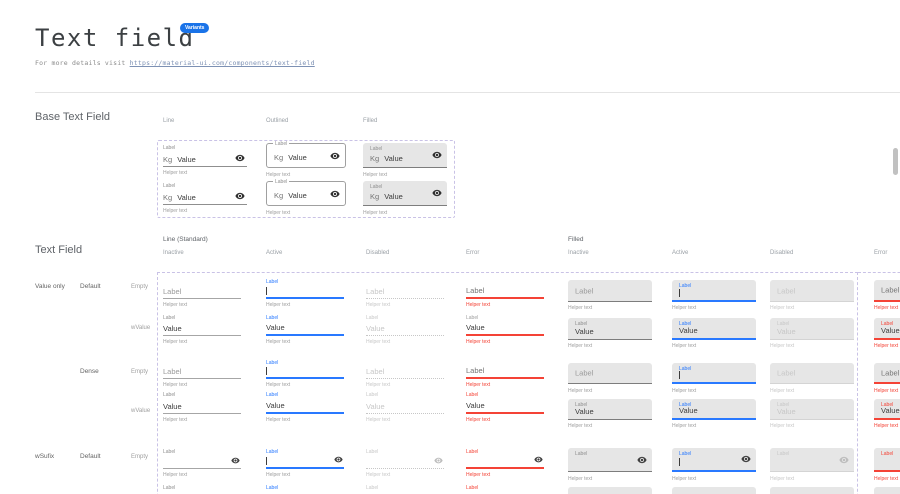  What do you see at coordinates (277, 121) in the screenshot?
I see `base-variant-header-outlined: Outlined` at bounding box center [277, 121].